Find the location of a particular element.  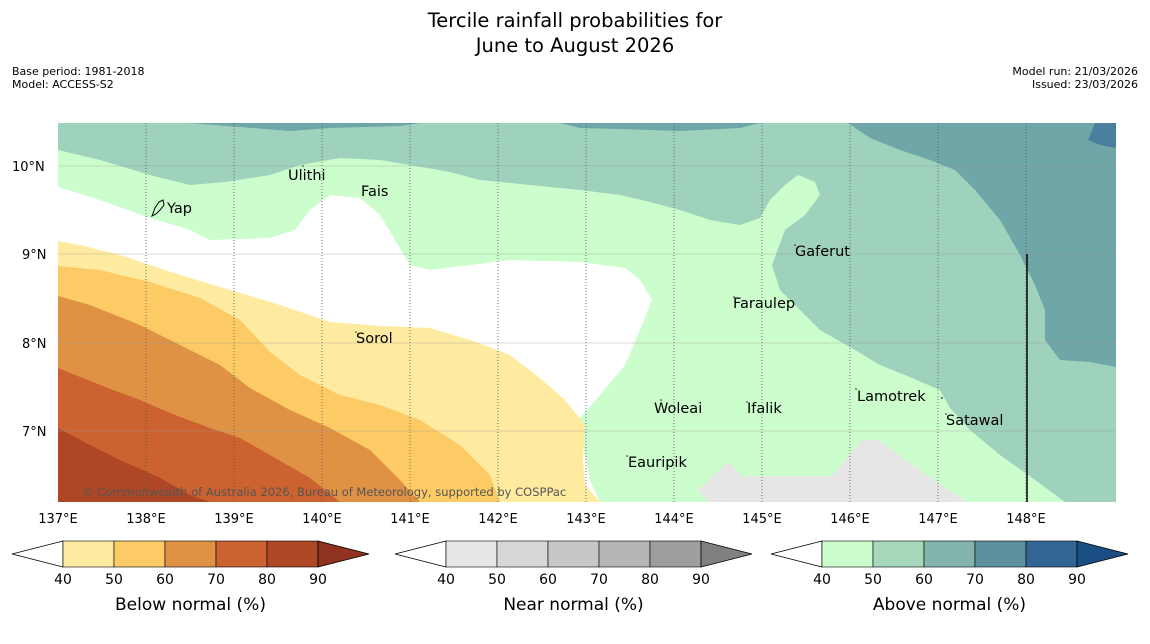

colorbar-below-tick-label: 70 is located at coordinates (216, 580).